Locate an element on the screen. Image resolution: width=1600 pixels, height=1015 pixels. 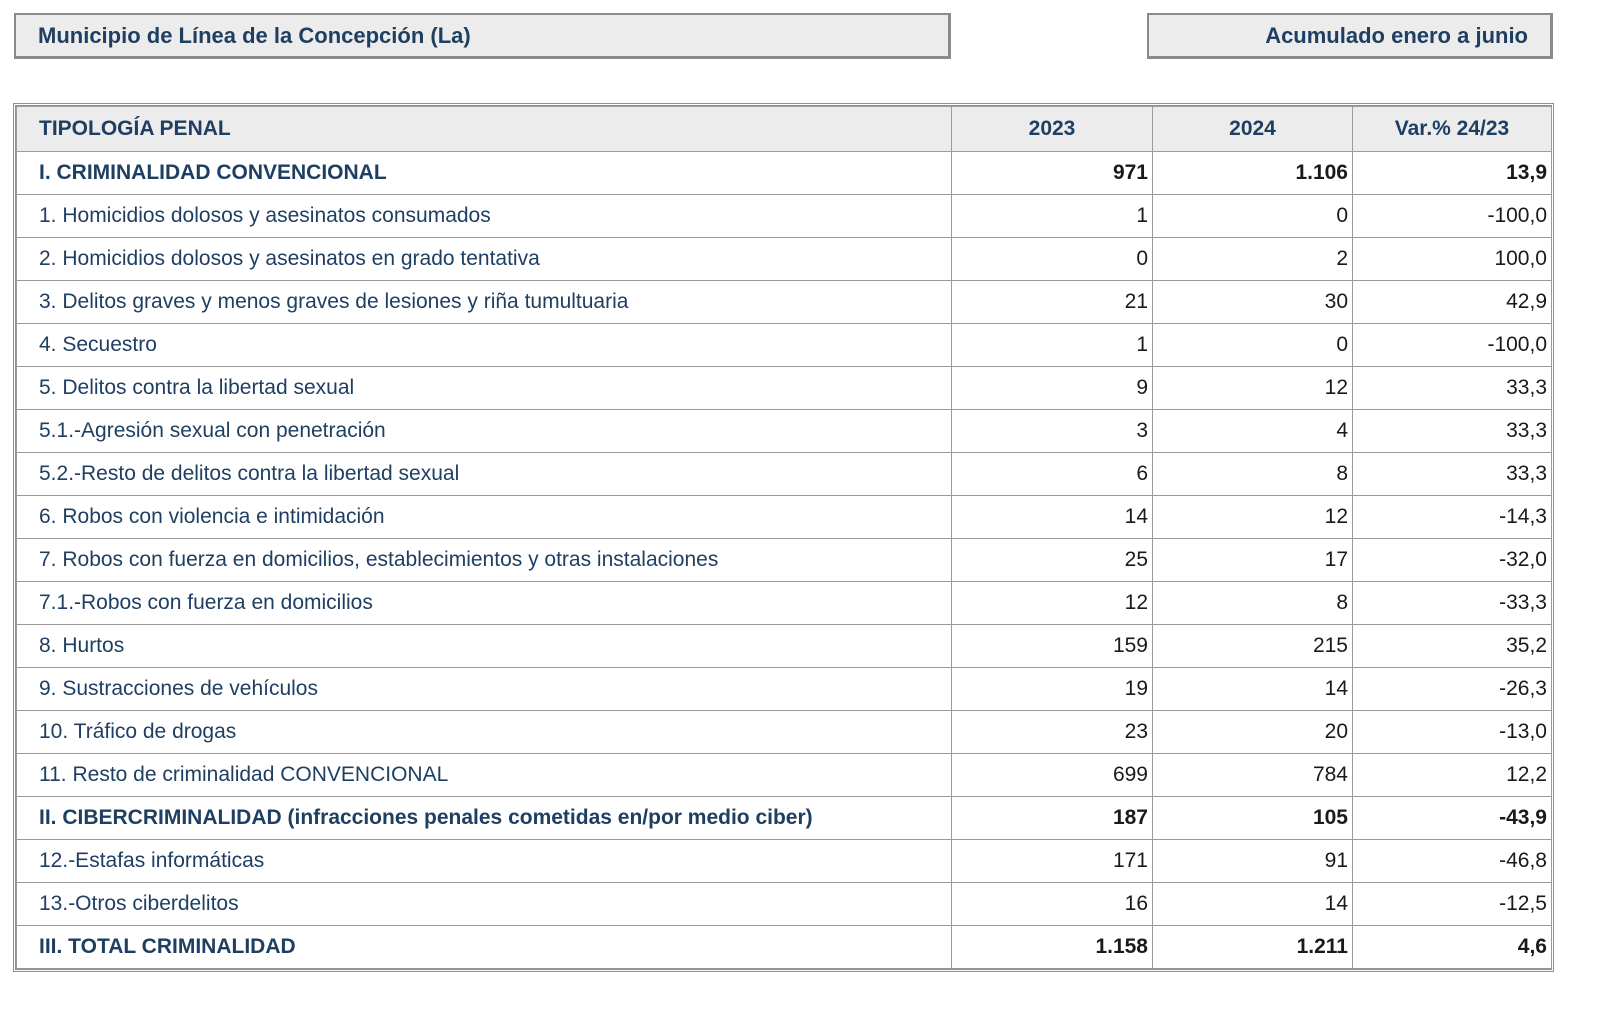
value-2023: 23 is located at coordinates (1052, 732).